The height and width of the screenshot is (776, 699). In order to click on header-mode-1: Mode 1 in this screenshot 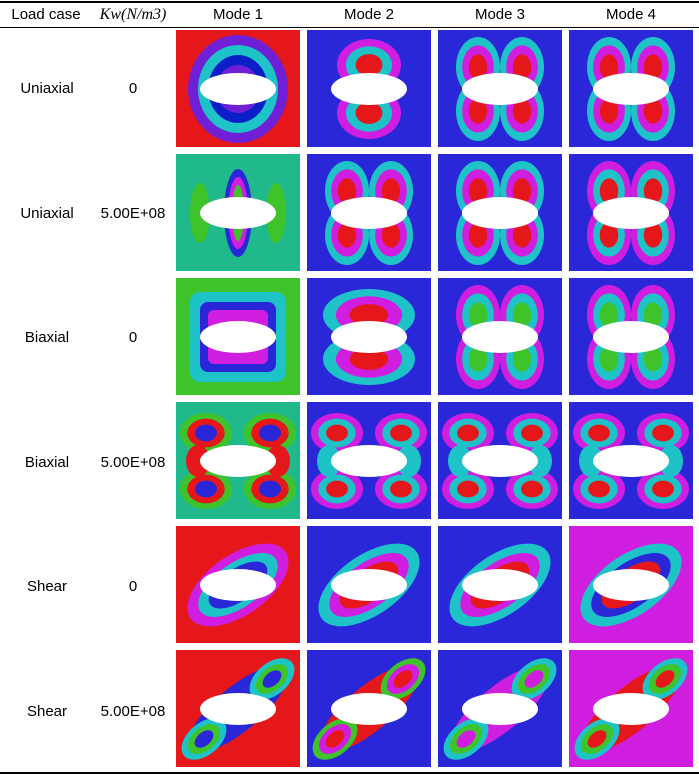, I will do `click(238, 14)`.